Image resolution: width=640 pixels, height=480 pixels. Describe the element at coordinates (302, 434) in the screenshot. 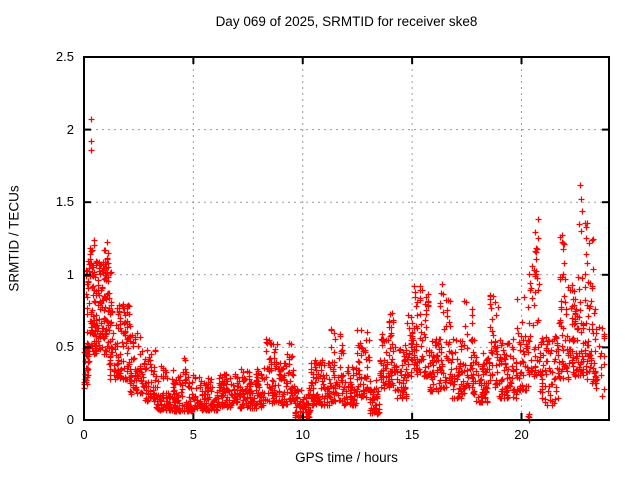

I see `x-tick-label: 10` at that location.